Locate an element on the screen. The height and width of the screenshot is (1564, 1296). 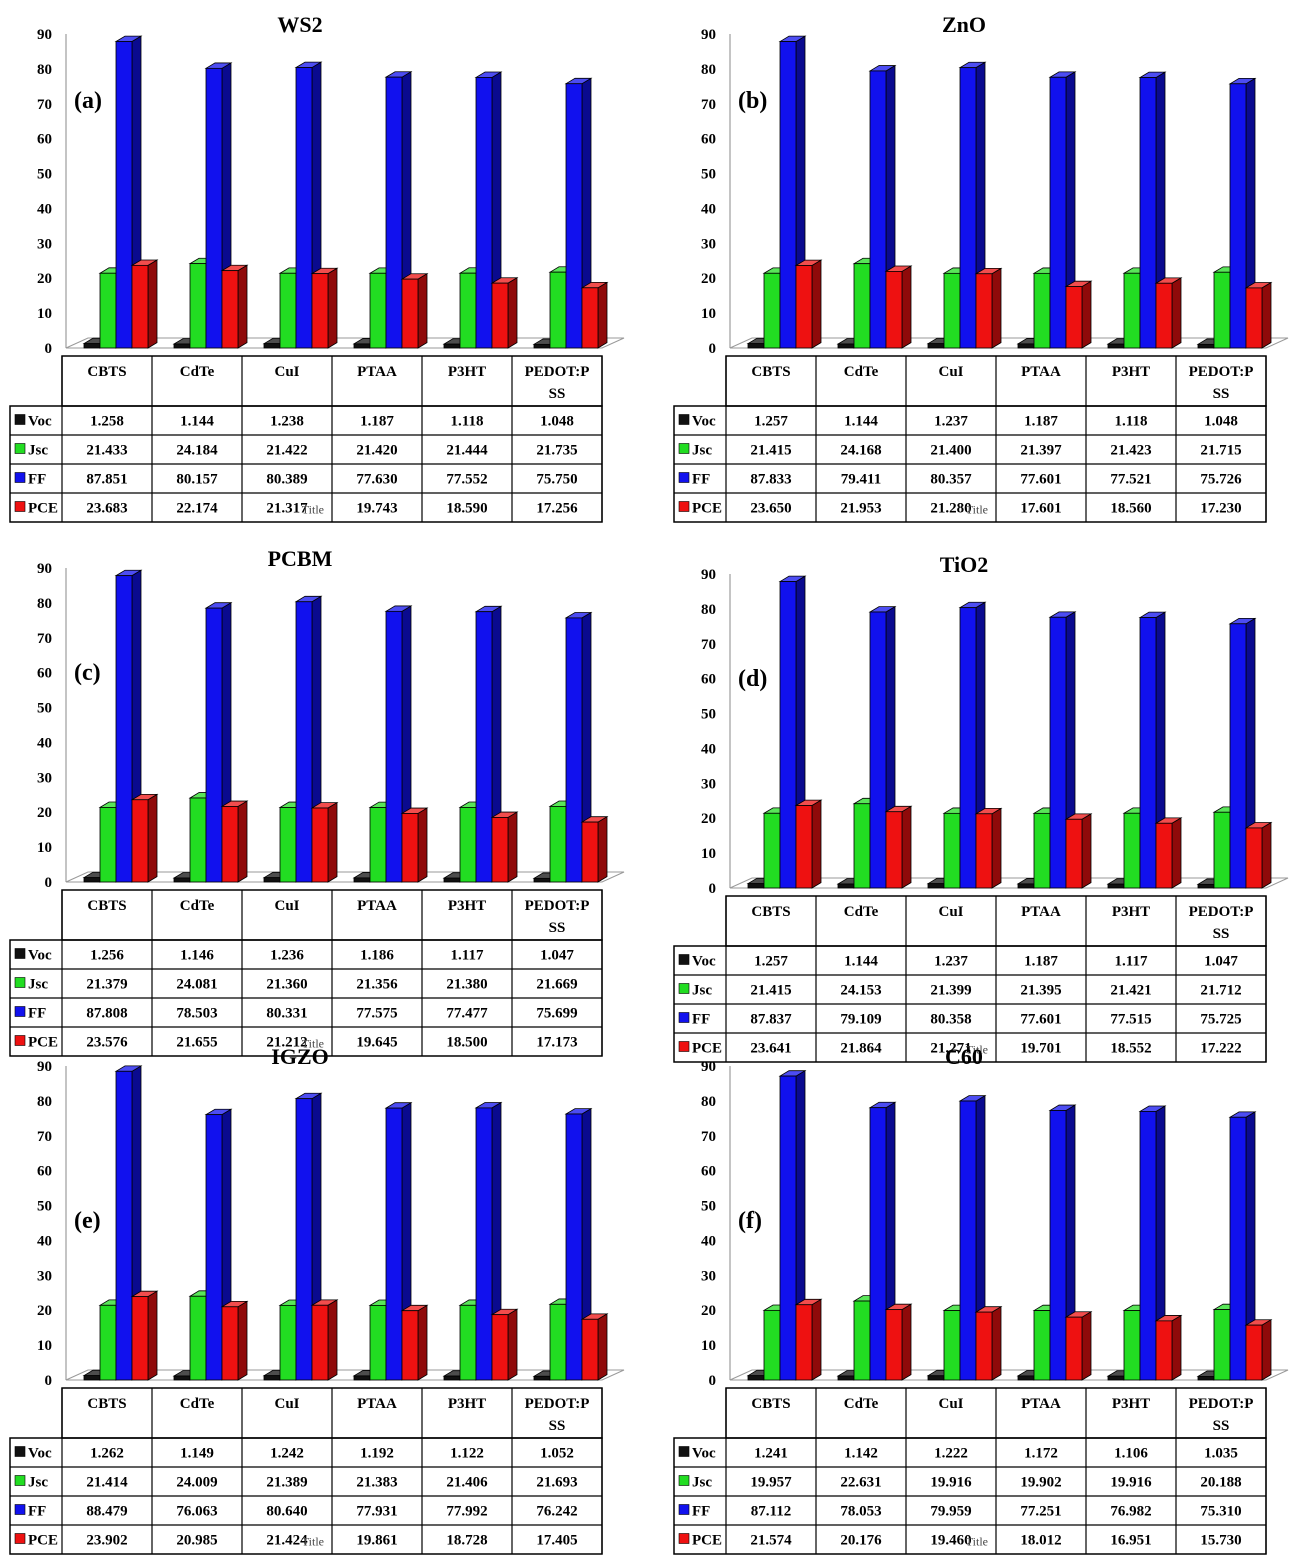
bar-ff is located at coordinates (1062, 1242).